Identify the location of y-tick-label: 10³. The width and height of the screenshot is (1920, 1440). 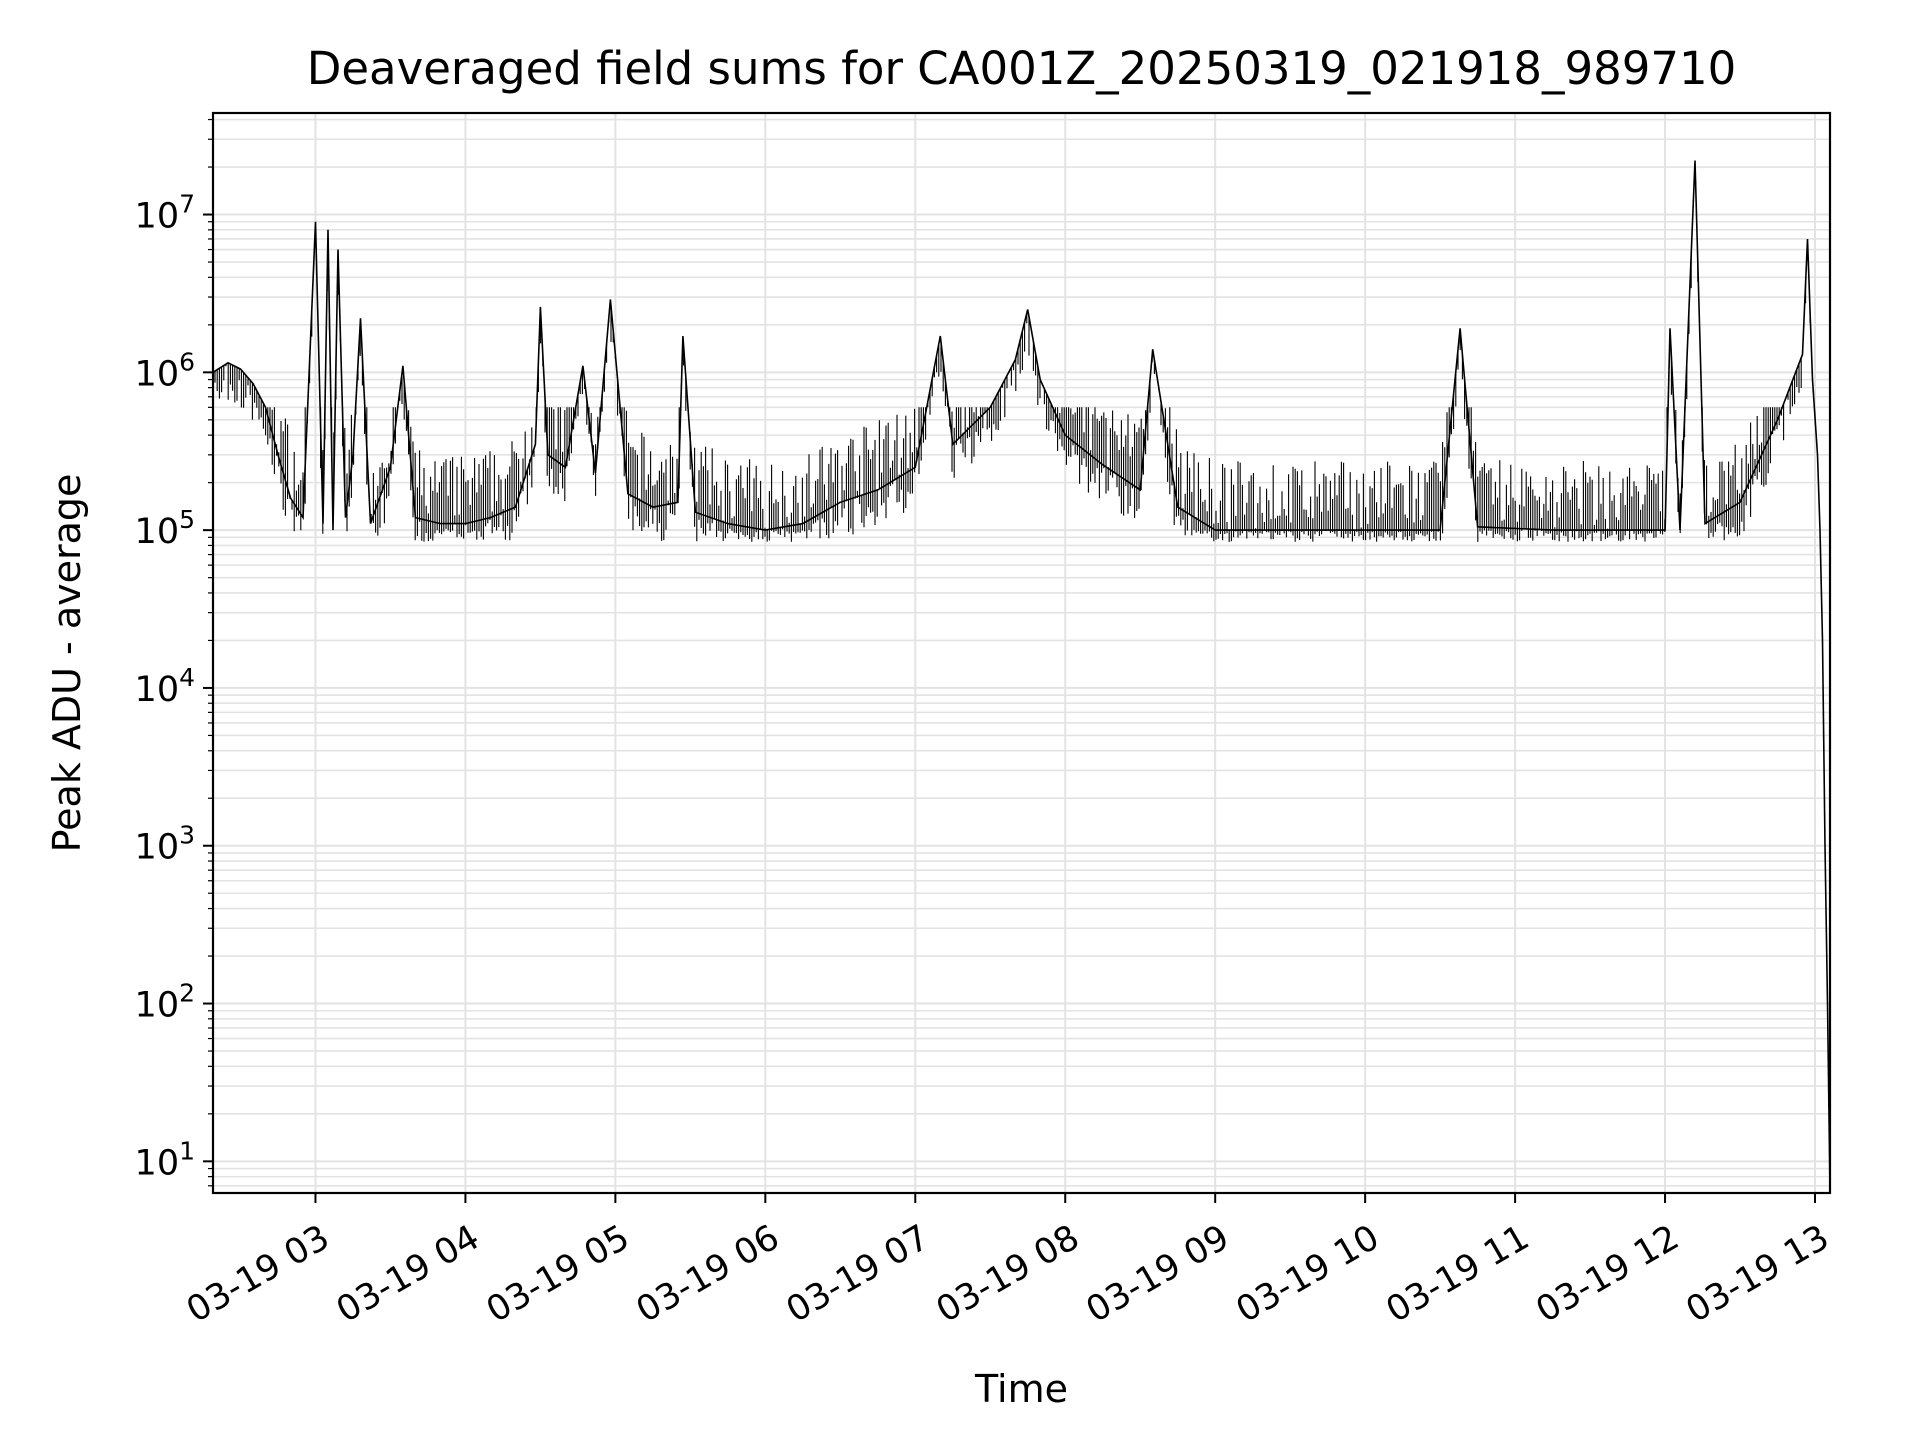
(165, 844).